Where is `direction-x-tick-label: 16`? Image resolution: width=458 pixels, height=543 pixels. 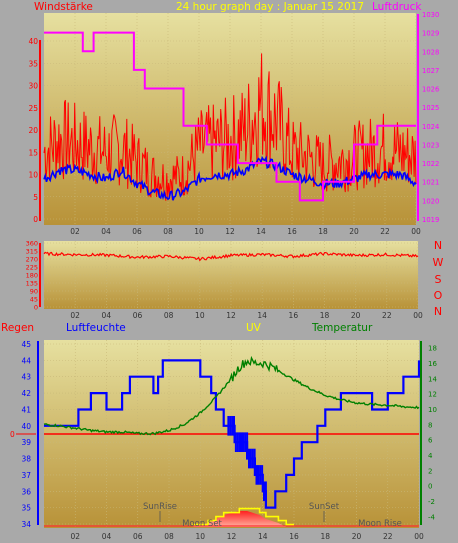 direction-x-tick-label: 16 is located at coordinates (294, 315).